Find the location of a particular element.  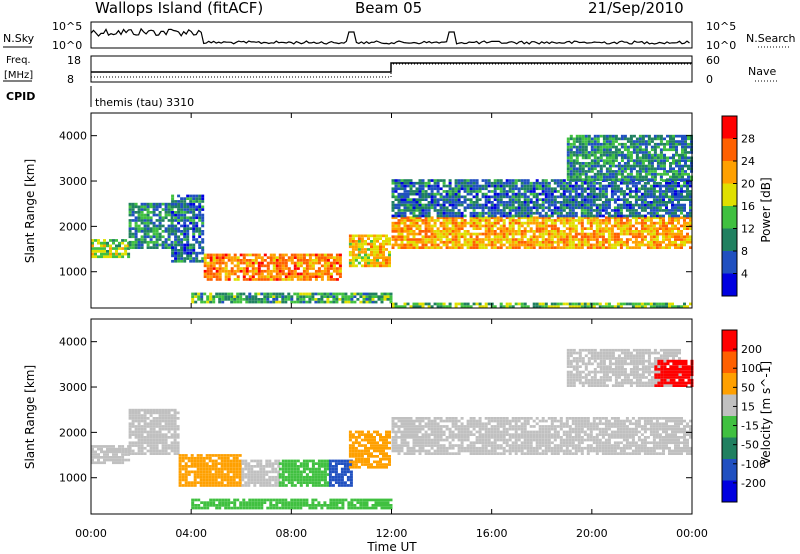

cpid-label: CPID is located at coordinates (20, 96).